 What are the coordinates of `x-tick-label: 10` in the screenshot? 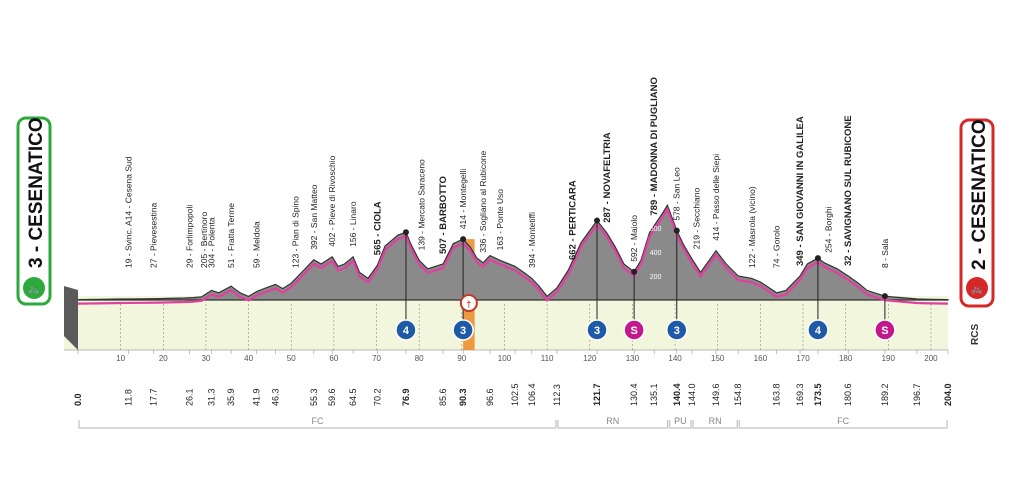 It's located at (120, 358).